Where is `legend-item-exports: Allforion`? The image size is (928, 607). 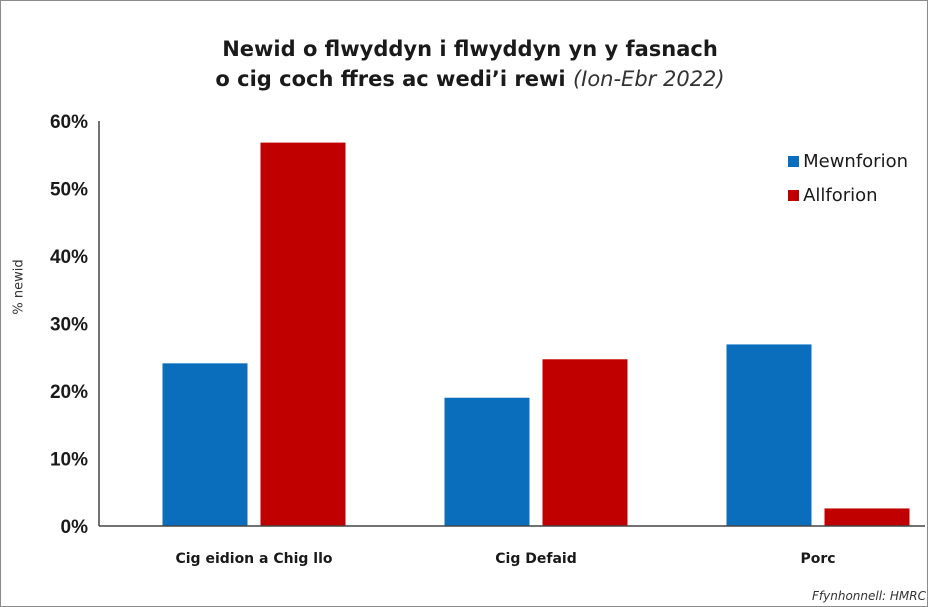
legend-item-exports: Allforion is located at coordinates (848, 195).